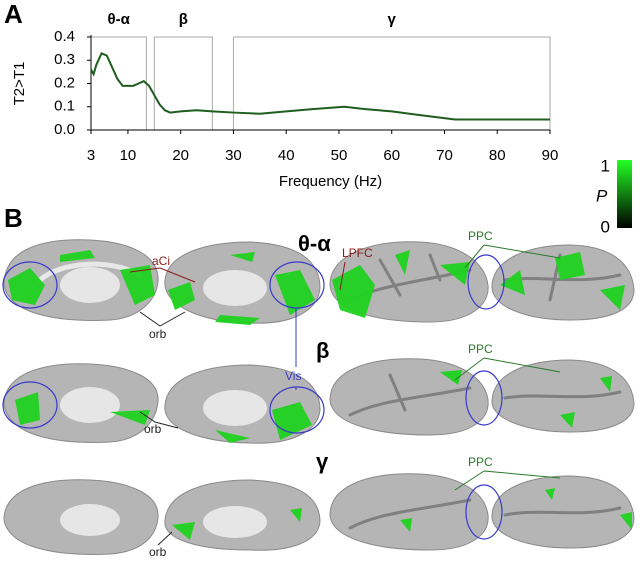  Describe the element at coordinates (91, 155) in the screenshot. I see `x-tick-label: 3` at that location.